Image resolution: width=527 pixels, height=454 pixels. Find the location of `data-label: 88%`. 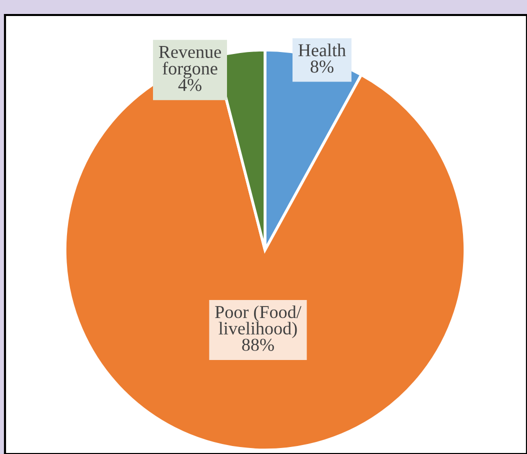

data-label: 88% is located at coordinates (258, 344).